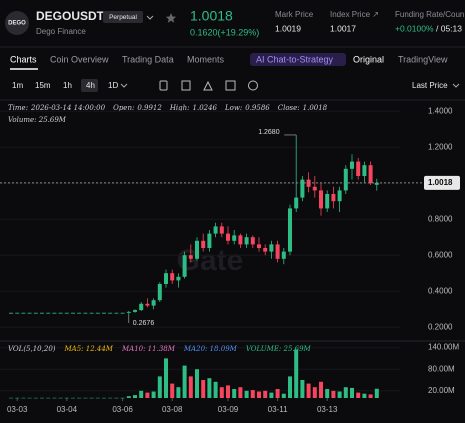 Image resolution: width=465 pixels, height=423 pixels. What do you see at coordinates (210, 260) in the screenshot?
I see `watermark: Gate` at bounding box center [210, 260].